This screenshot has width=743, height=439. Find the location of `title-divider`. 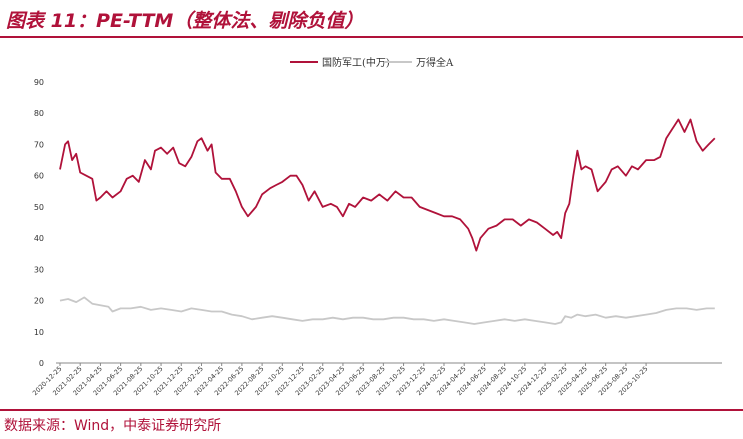

title-divider is located at coordinates (371, 37).